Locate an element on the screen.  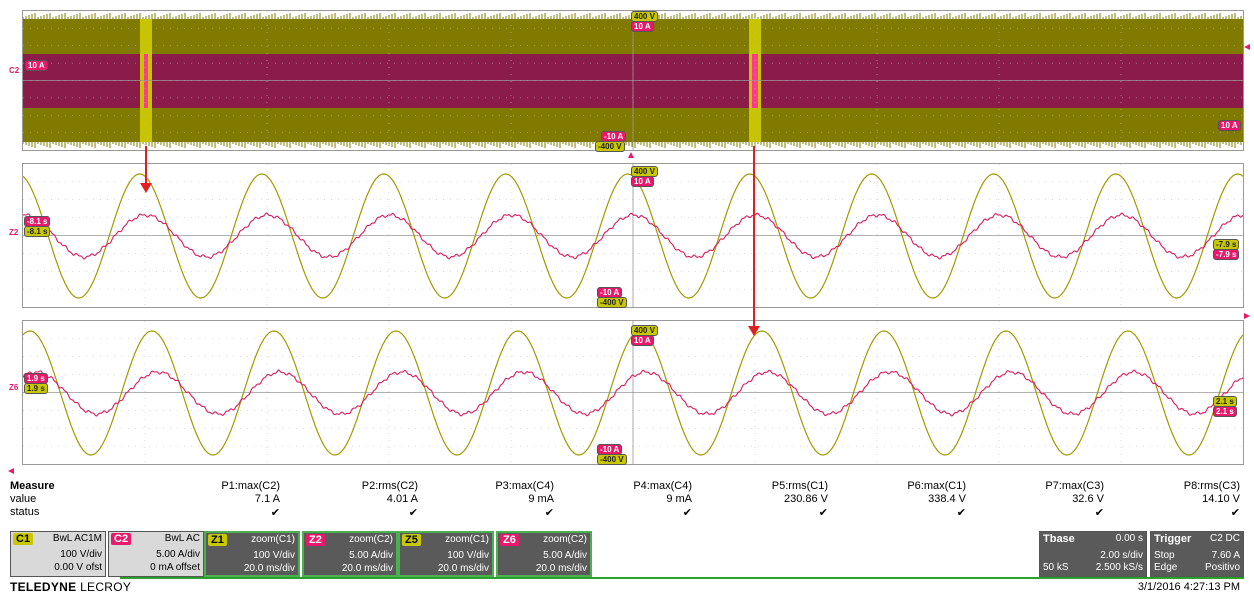
descriptor-title: BwL AC is located at coordinates (182, 538).